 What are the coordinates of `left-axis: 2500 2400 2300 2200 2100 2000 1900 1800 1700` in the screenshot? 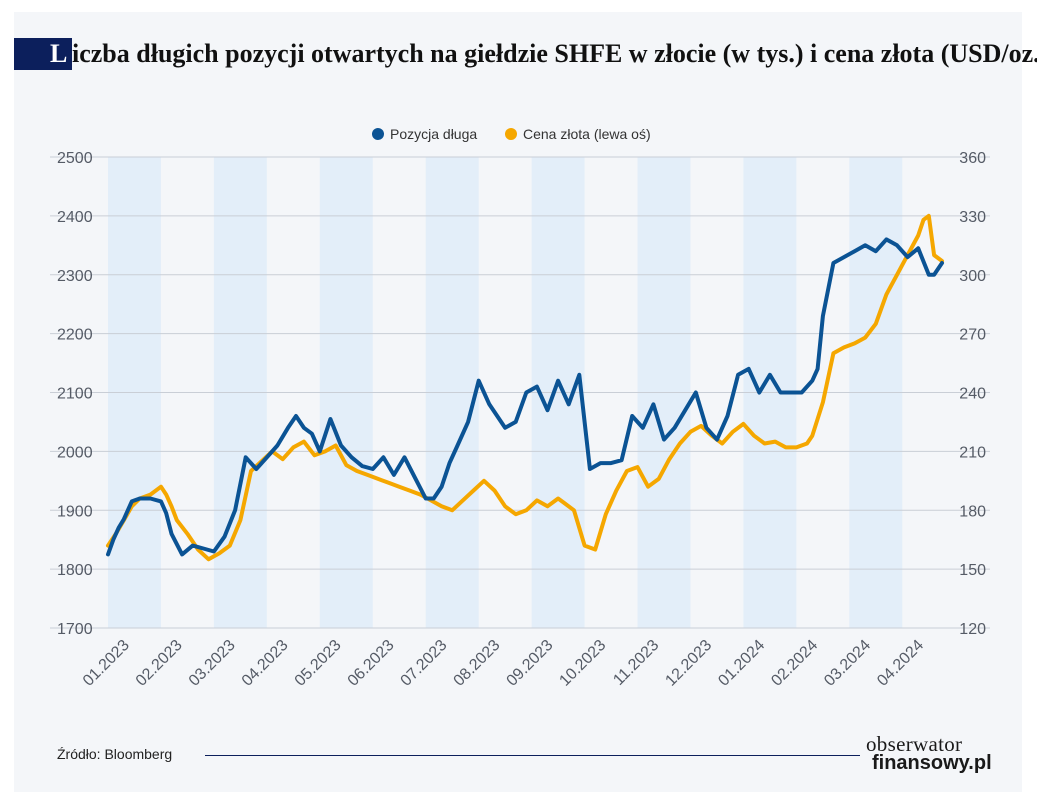 It's located at (75, 394).